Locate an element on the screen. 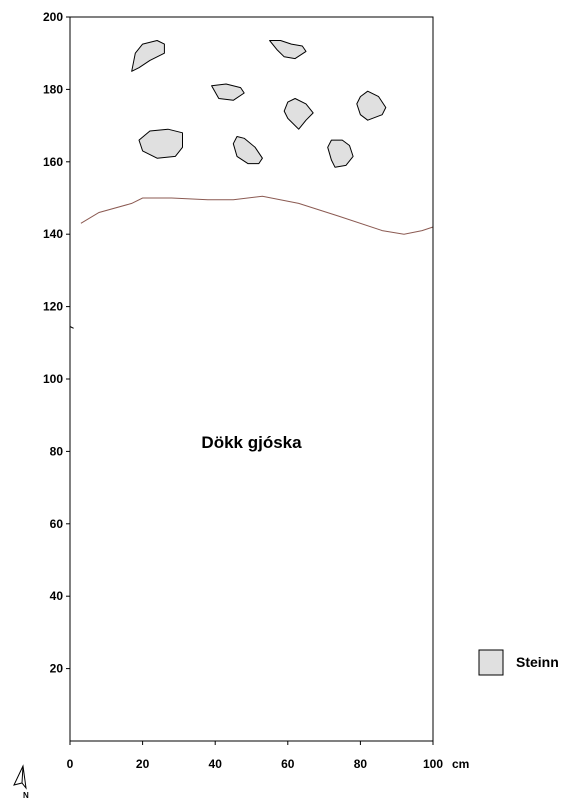 The width and height of the screenshot is (577, 802). y-tick-label: 160 is located at coordinates (53, 162).